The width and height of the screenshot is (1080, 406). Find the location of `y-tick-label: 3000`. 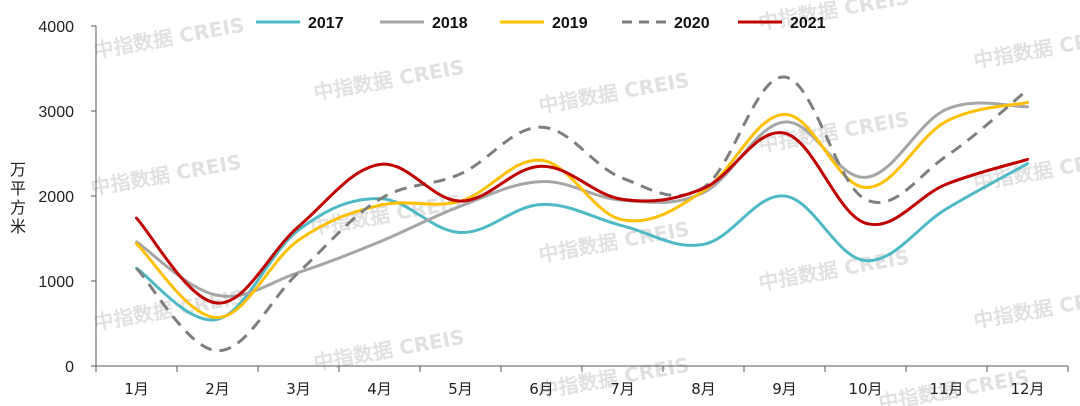

y-tick-label: 3000 is located at coordinates (56, 112).